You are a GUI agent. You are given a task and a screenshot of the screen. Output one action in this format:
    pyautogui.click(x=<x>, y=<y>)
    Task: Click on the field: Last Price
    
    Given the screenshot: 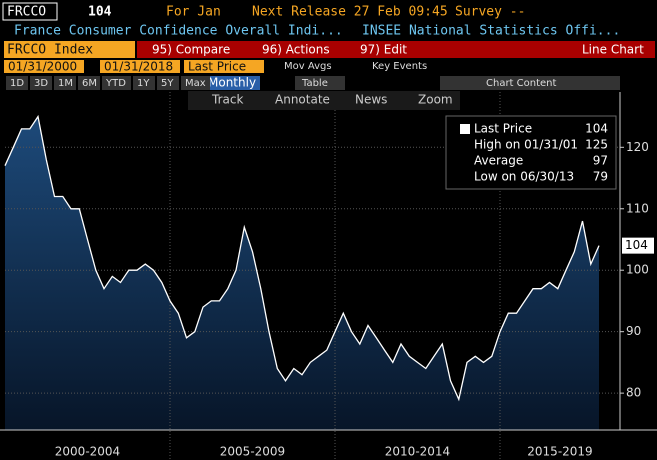 What is the action you would take?
    pyautogui.click(x=217, y=67)
    